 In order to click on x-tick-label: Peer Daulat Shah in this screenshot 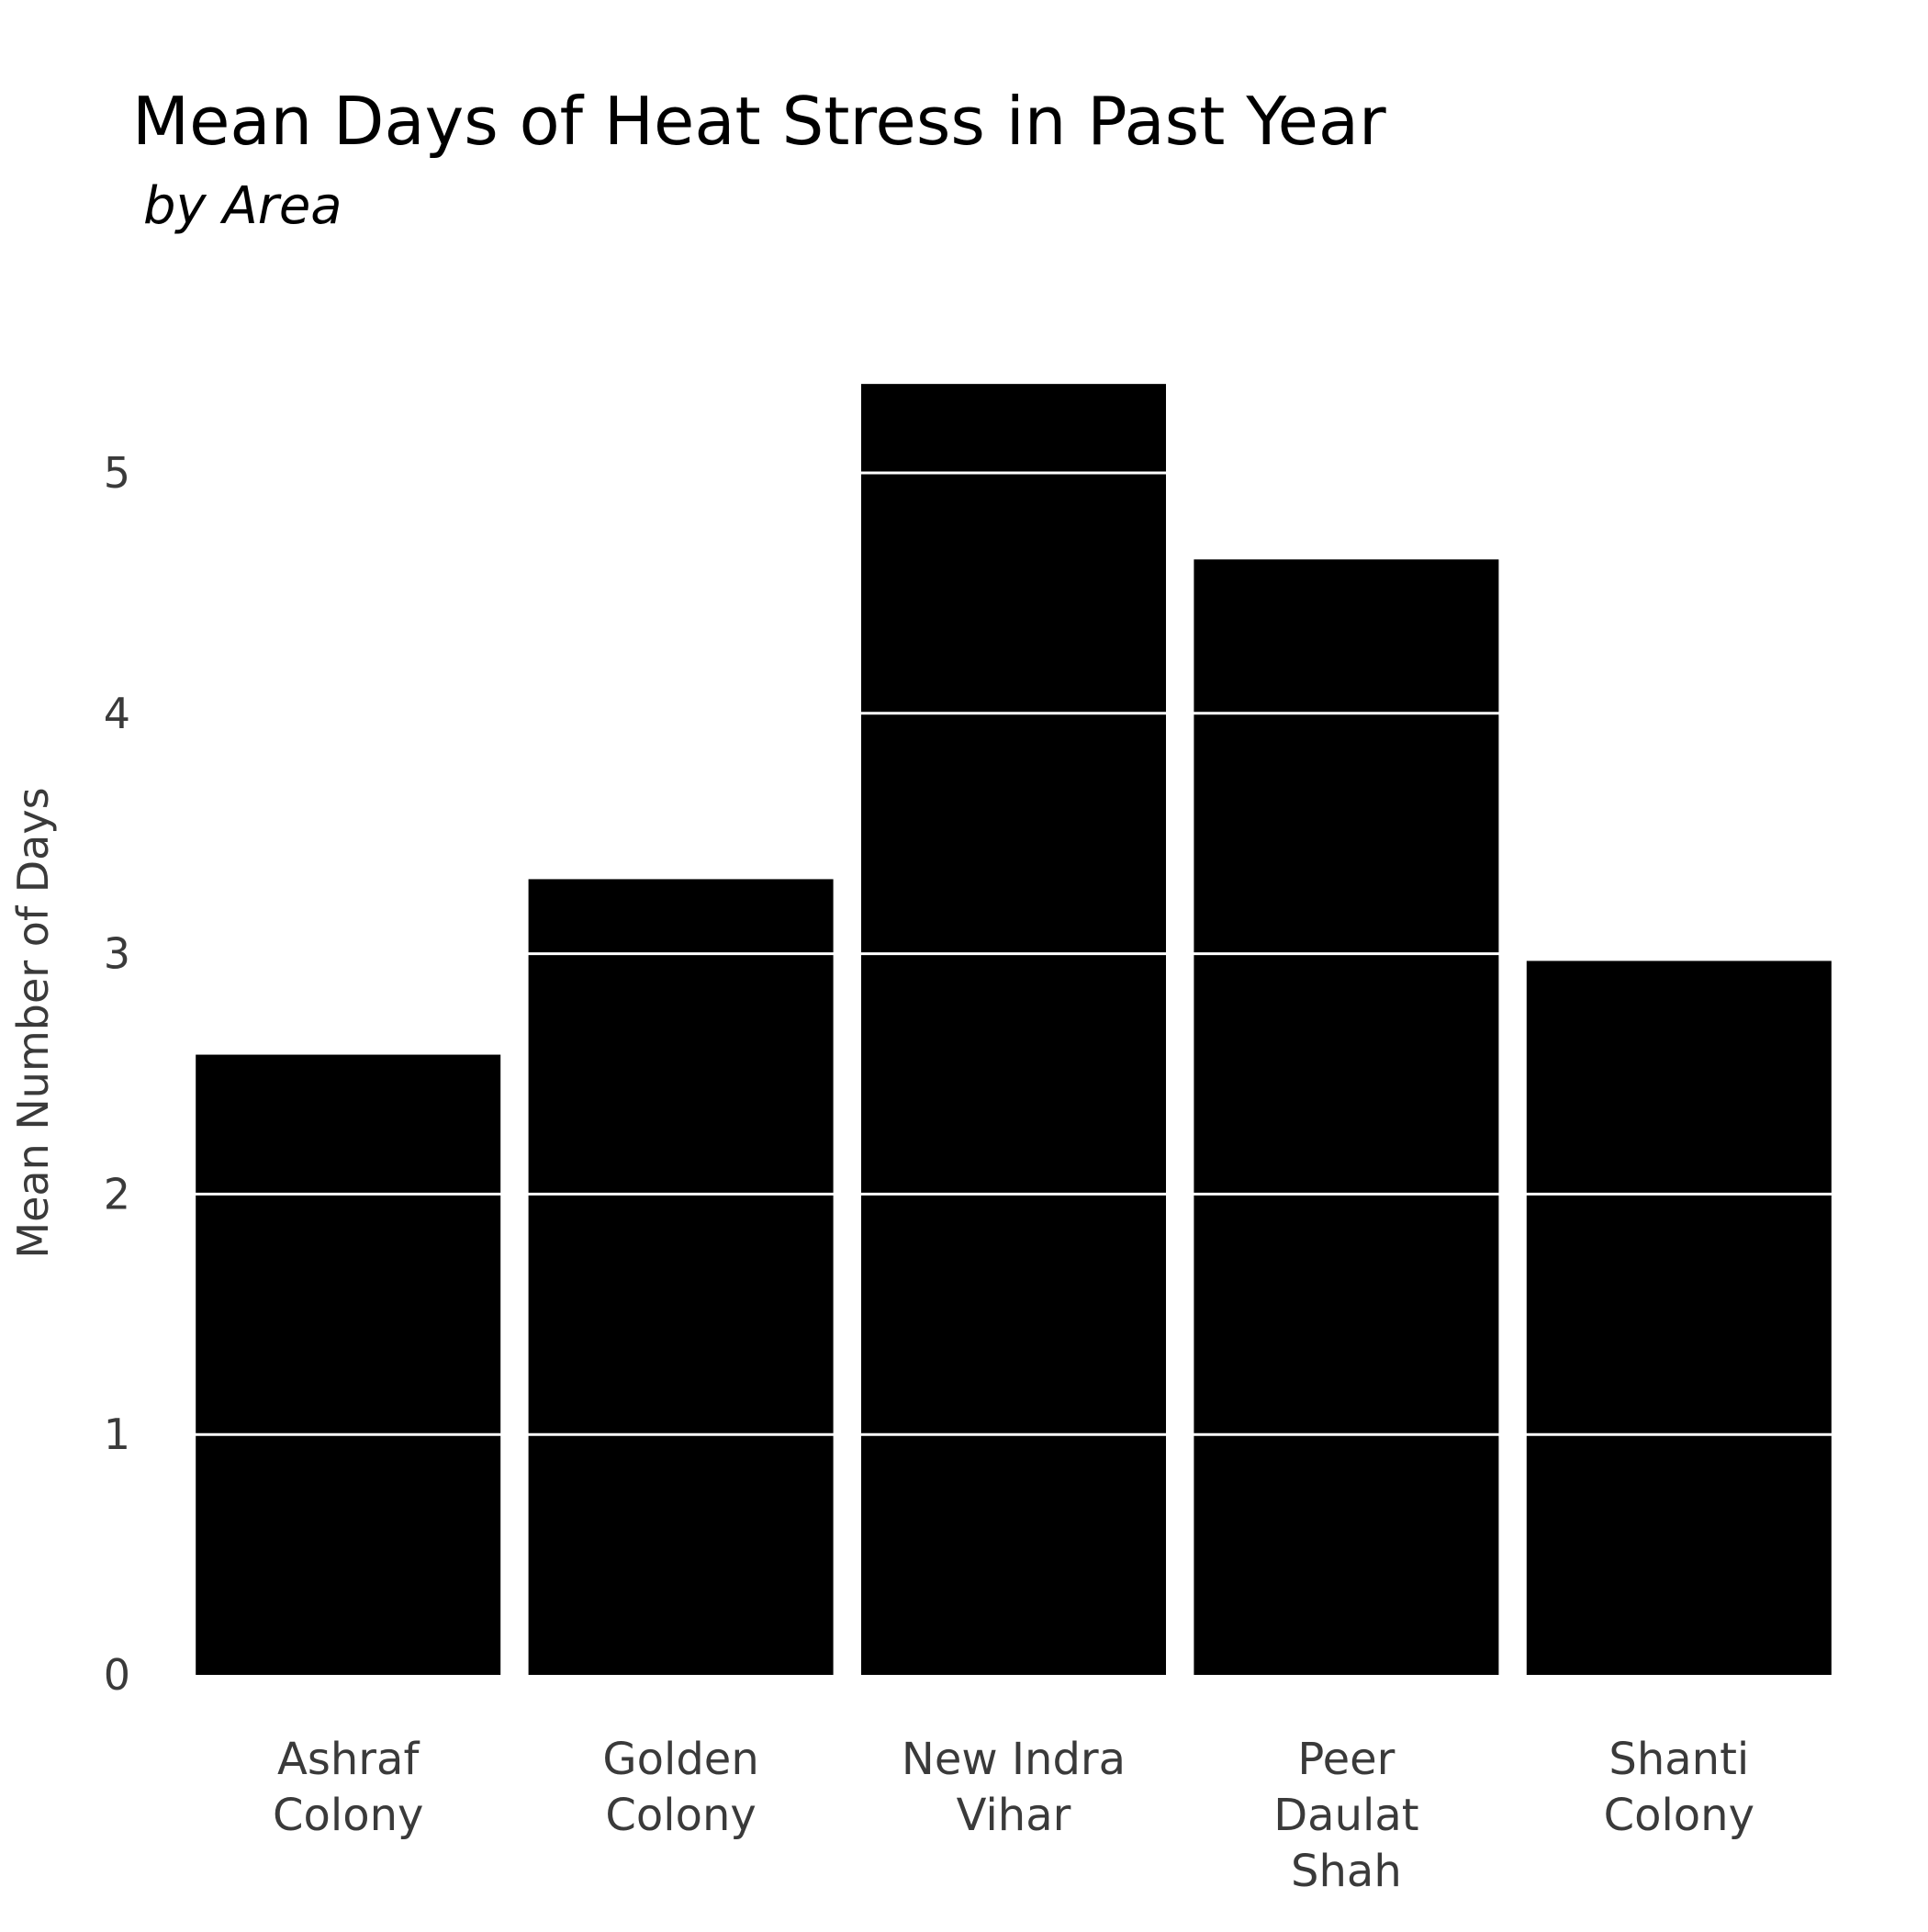, I will do `click(1345, 1815)`.